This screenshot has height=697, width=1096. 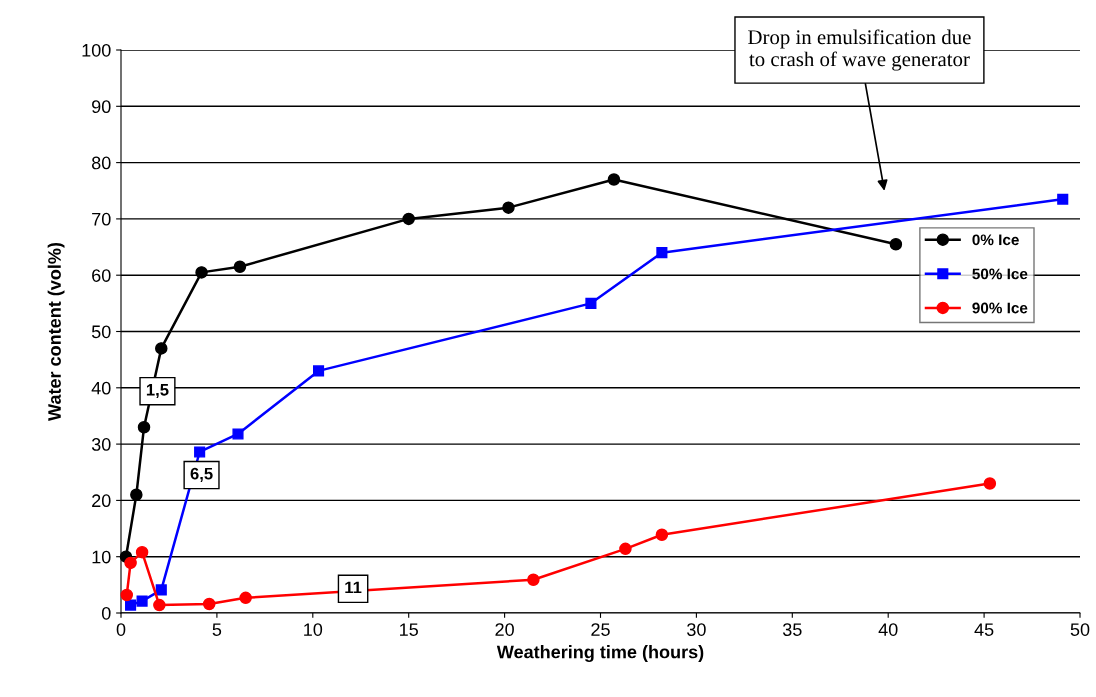 I want to click on y-tick-label: 10, so click(x=101, y=557).